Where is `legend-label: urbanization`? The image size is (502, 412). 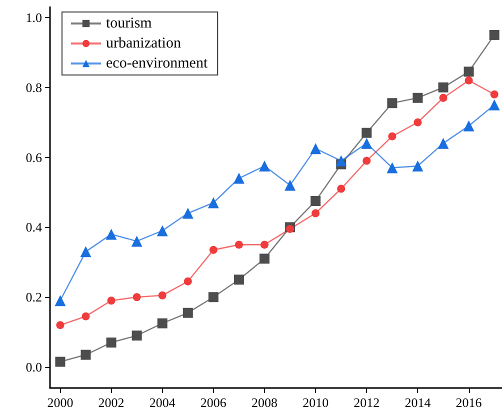 legend-label: urbanization is located at coordinates (144, 44).